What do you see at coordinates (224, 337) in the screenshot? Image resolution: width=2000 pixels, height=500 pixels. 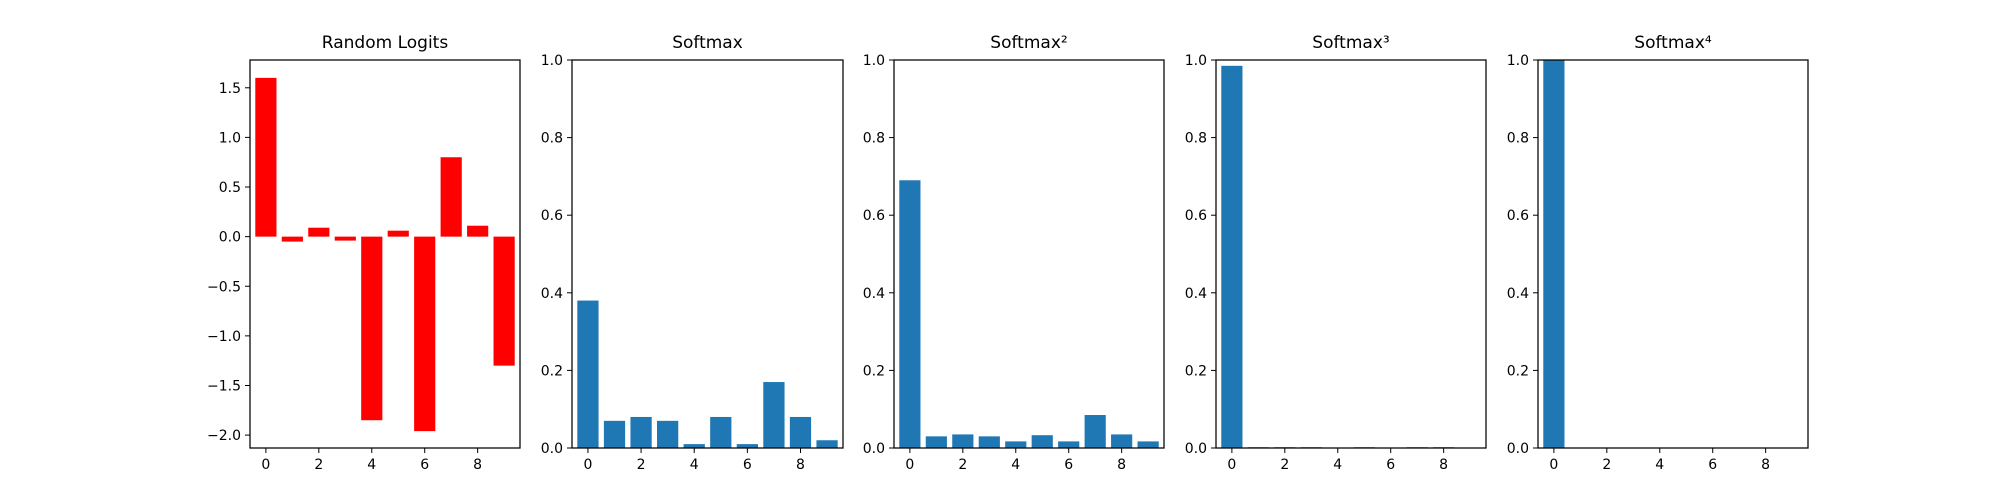 I see `y-tick-label: −1.0` at bounding box center [224, 337].